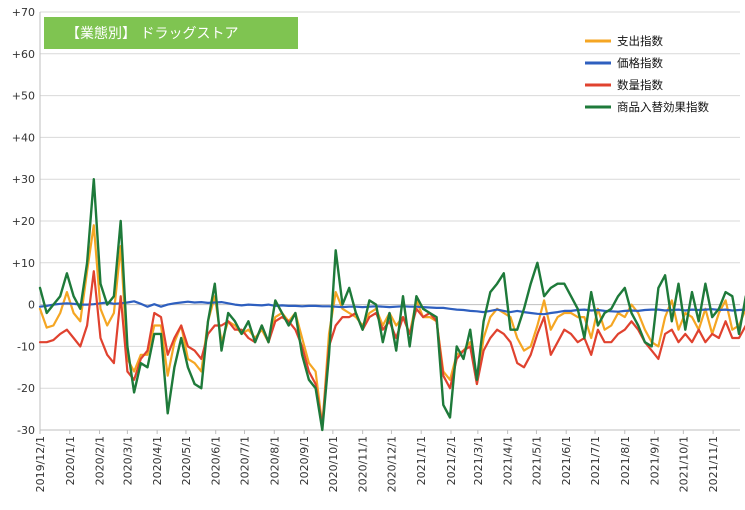 This screenshot has height=510, width=745. I want to click on x-tick-label: 2021/4/1, so click(508, 460).